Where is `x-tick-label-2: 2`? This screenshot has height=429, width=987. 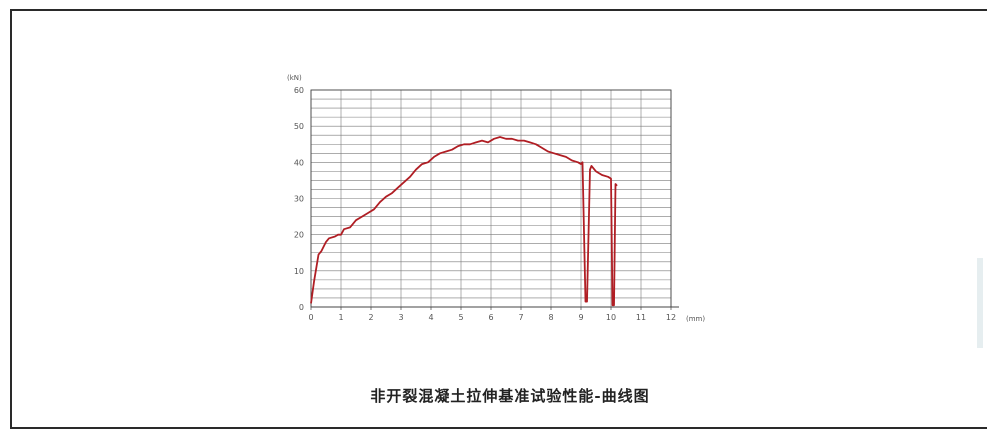
x-tick-label-2: 2 is located at coordinates (370, 317).